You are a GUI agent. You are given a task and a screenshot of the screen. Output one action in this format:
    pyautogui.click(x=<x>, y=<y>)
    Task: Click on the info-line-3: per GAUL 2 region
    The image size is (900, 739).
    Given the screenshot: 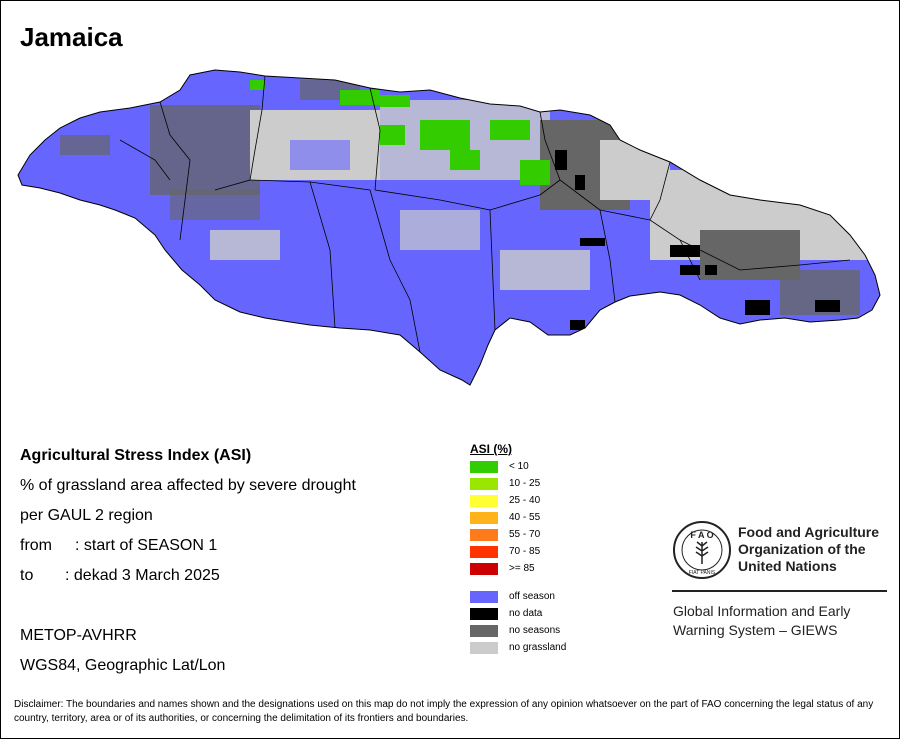 What is the action you would take?
    pyautogui.click(x=86, y=515)
    